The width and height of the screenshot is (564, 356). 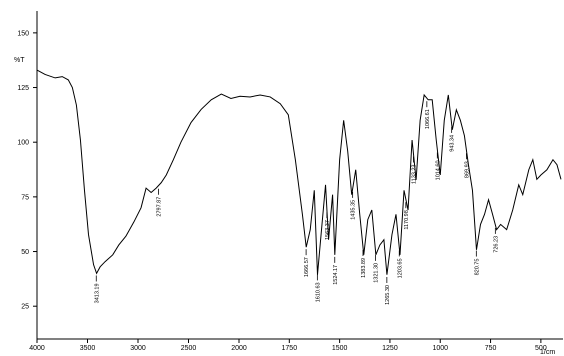 I want to click on y-tick-label: 25, so click(x=25, y=307).